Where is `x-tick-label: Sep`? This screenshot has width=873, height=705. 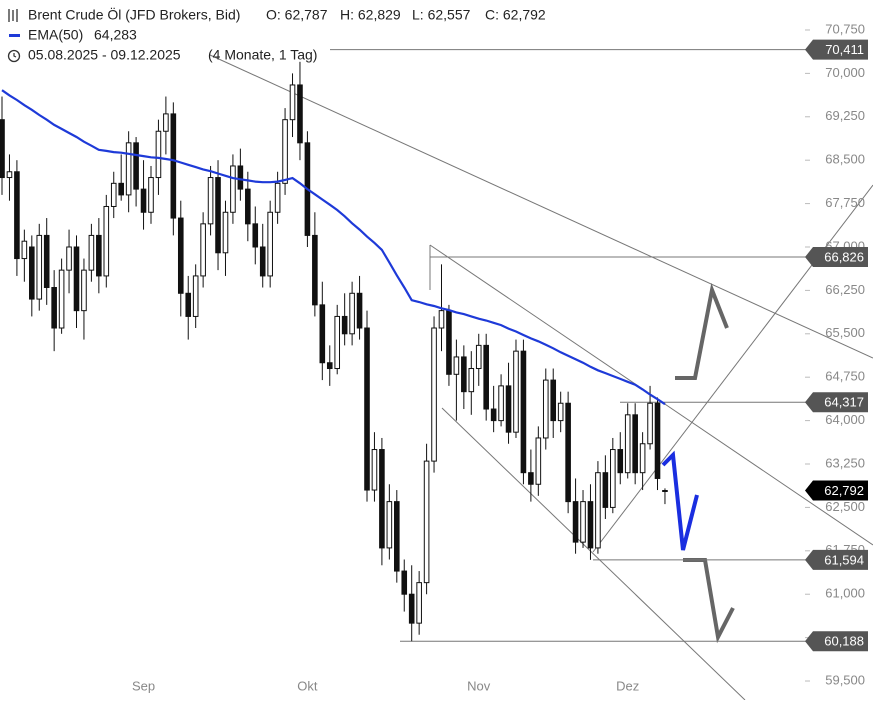
x-tick-label: Sep is located at coordinates (143, 685).